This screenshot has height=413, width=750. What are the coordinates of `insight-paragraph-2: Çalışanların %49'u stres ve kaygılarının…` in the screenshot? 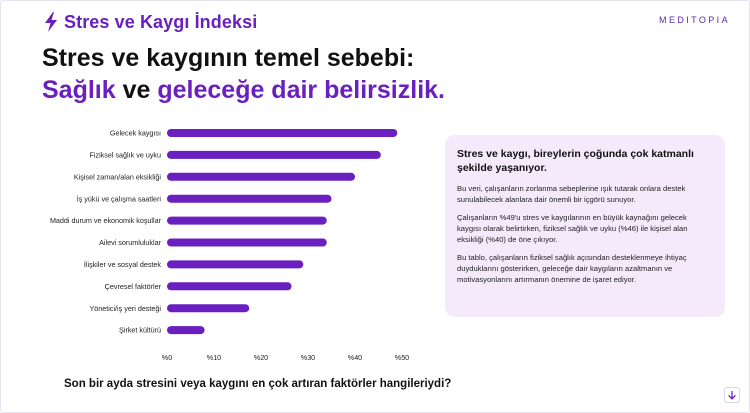 It's located at (572, 228).